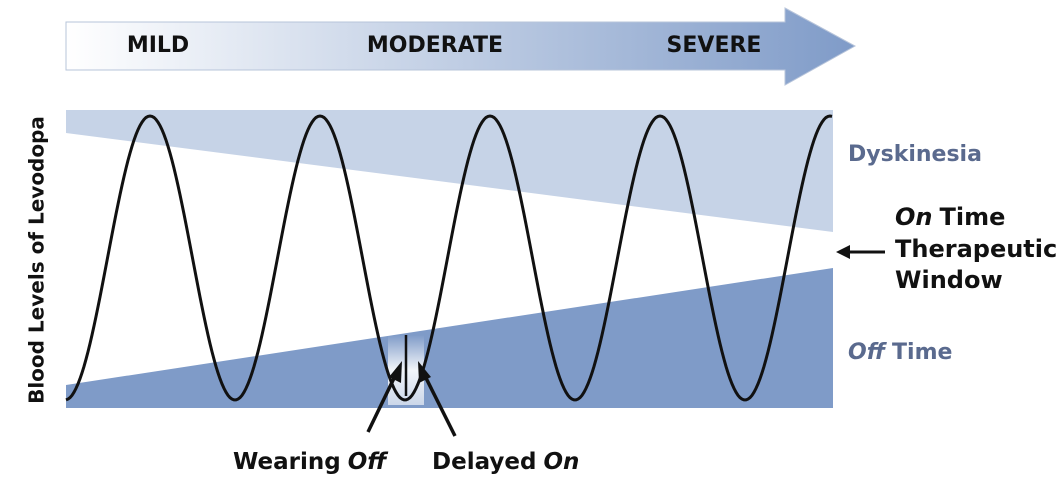 The image size is (1063, 479). Describe the element at coordinates (949, 280) in the screenshot. I see `window-label: Window` at that location.